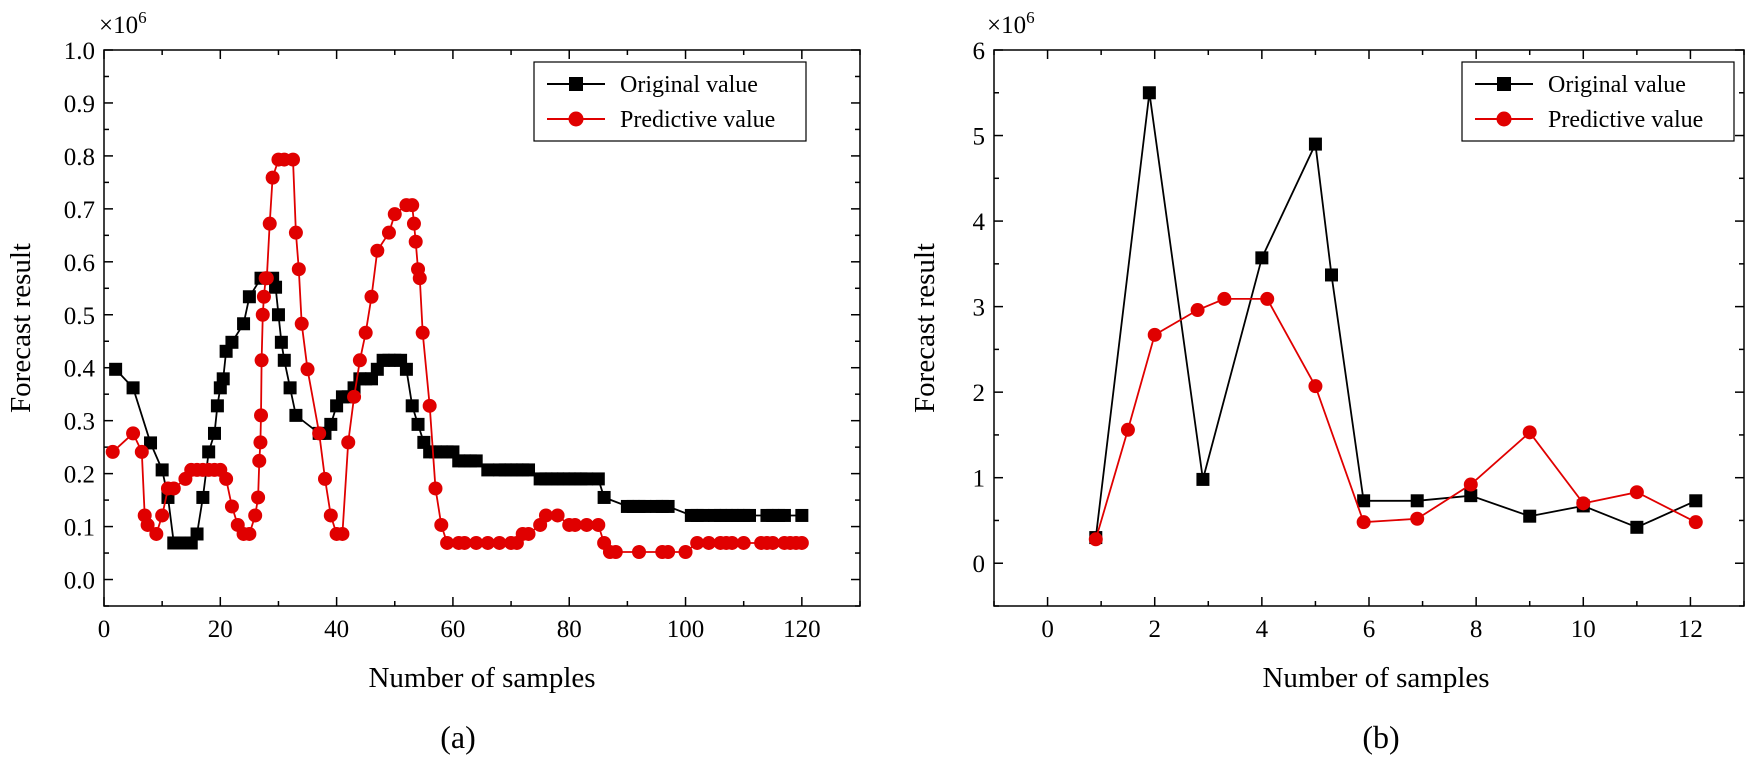 This screenshot has height=758, width=1751. Describe the element at coordinates (481, 678) in the screenshot. I see `panel-a-x-axis-title: Number of samples` at that location.